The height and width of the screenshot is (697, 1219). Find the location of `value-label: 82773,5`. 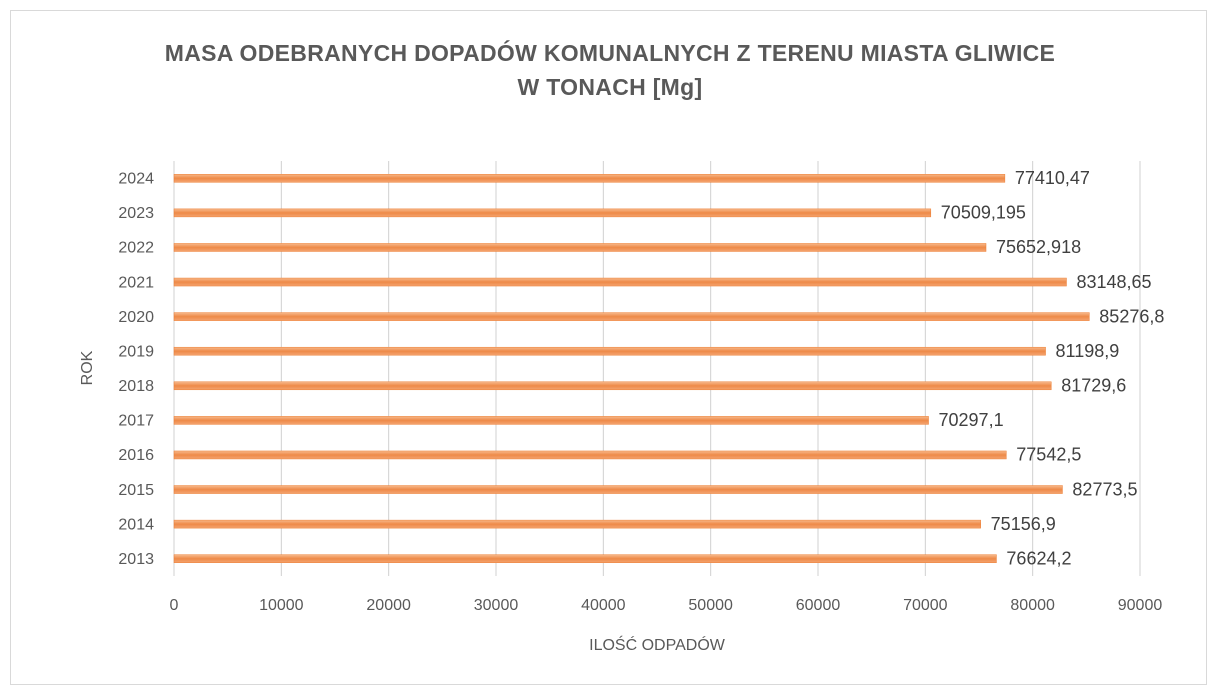

value-label: 82773,5 is located at coordinates (1104, 489).